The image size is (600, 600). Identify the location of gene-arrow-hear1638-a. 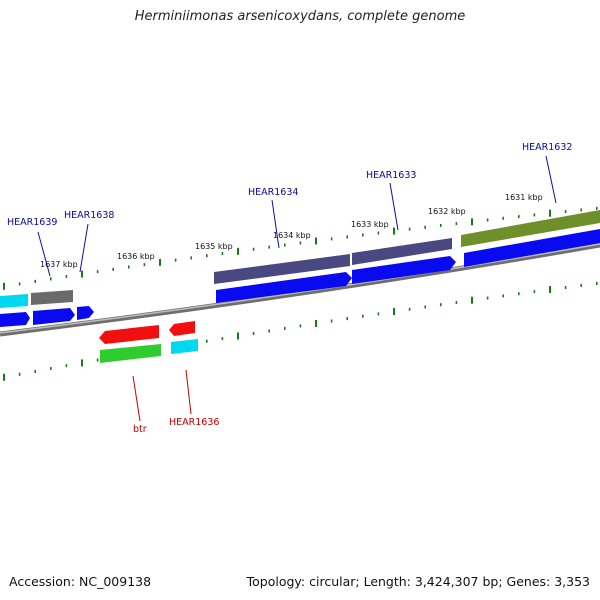
(54, 316).